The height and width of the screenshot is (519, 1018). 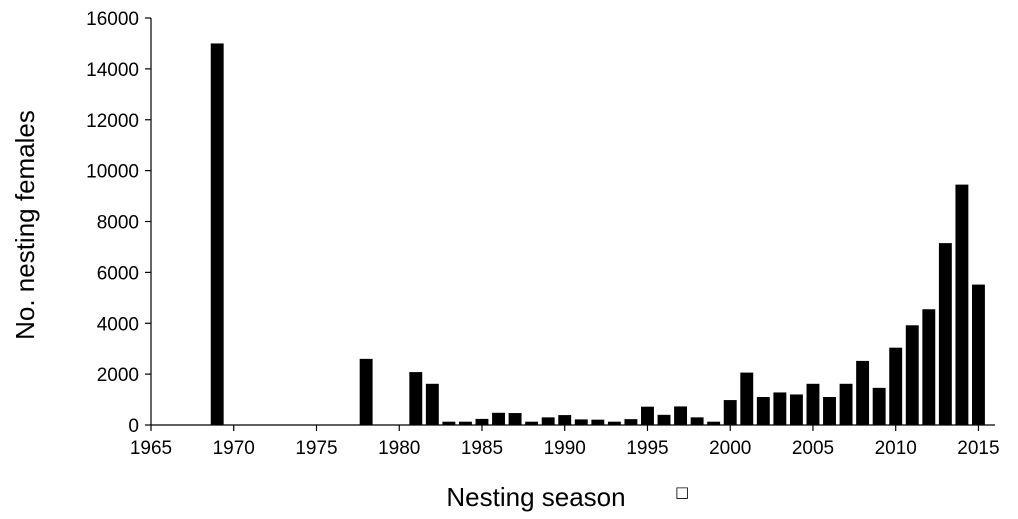 What do you see at coordinates (614, 423) in the screenshot?
I see `bar-1993` at bounding box center [614, 423].